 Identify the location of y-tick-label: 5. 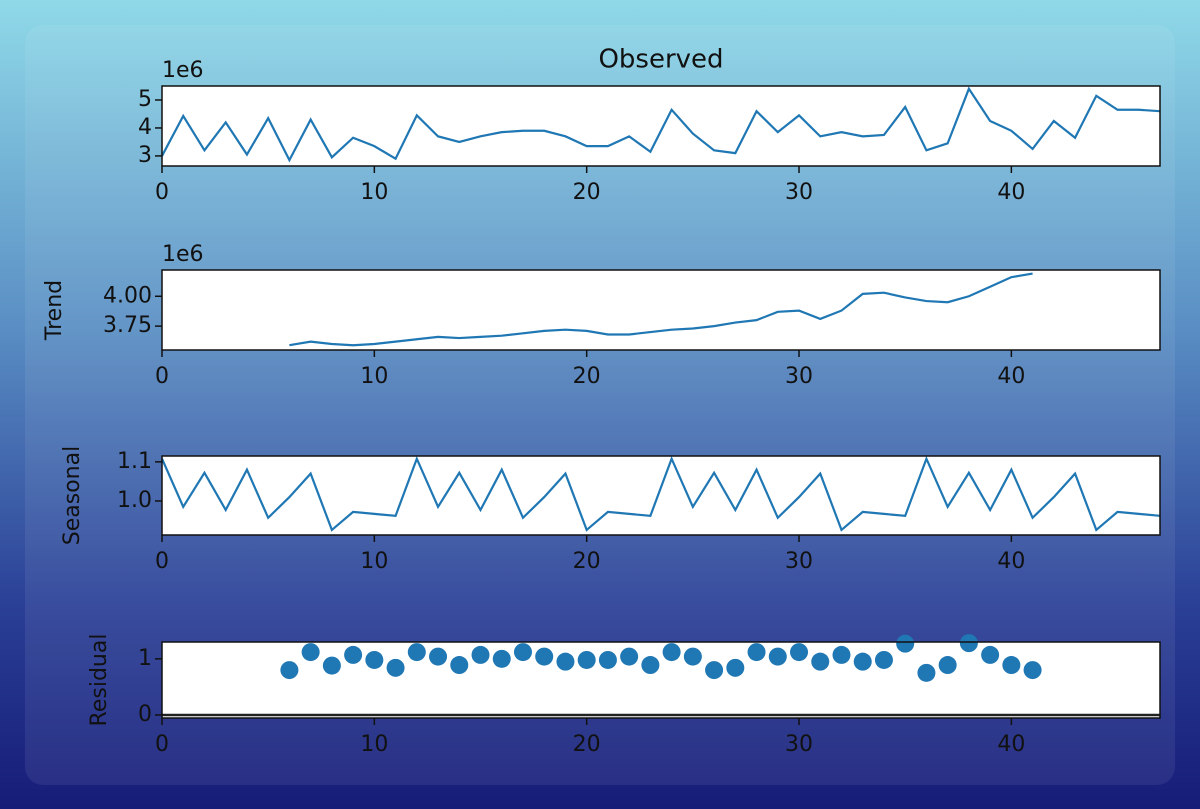
(145, 99).